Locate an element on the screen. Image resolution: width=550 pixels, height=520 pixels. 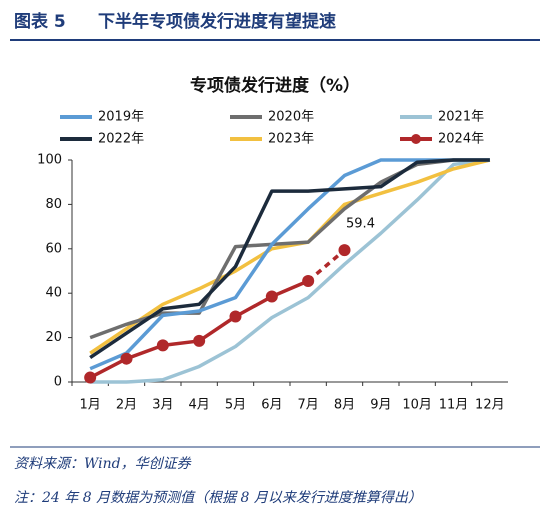
x-tick-label: 10月 is located at coordinates (417, 405).